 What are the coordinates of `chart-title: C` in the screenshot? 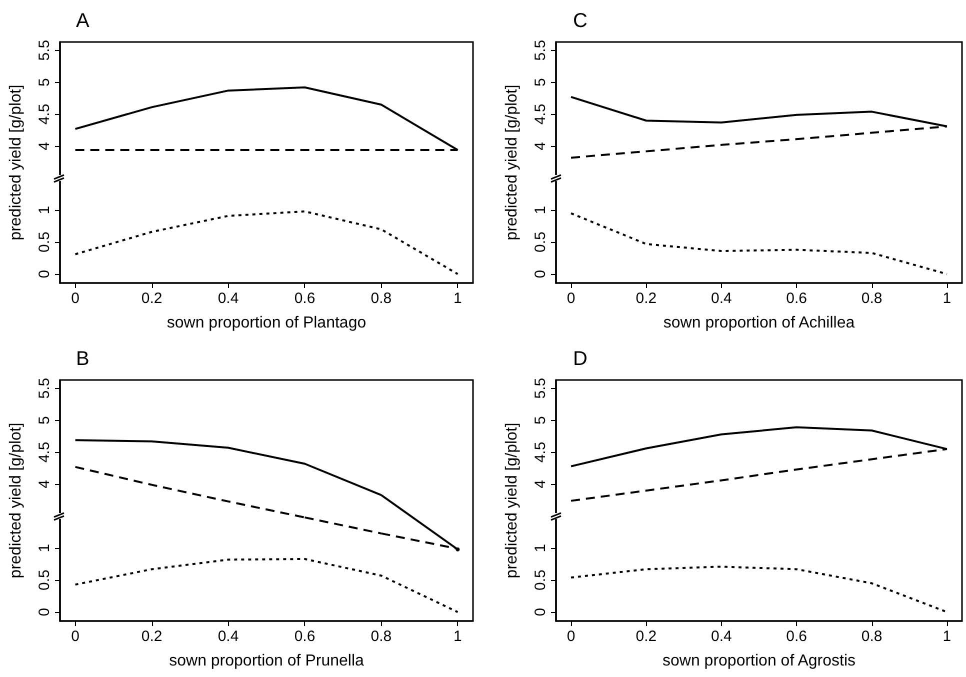 It's located at (580, 21).